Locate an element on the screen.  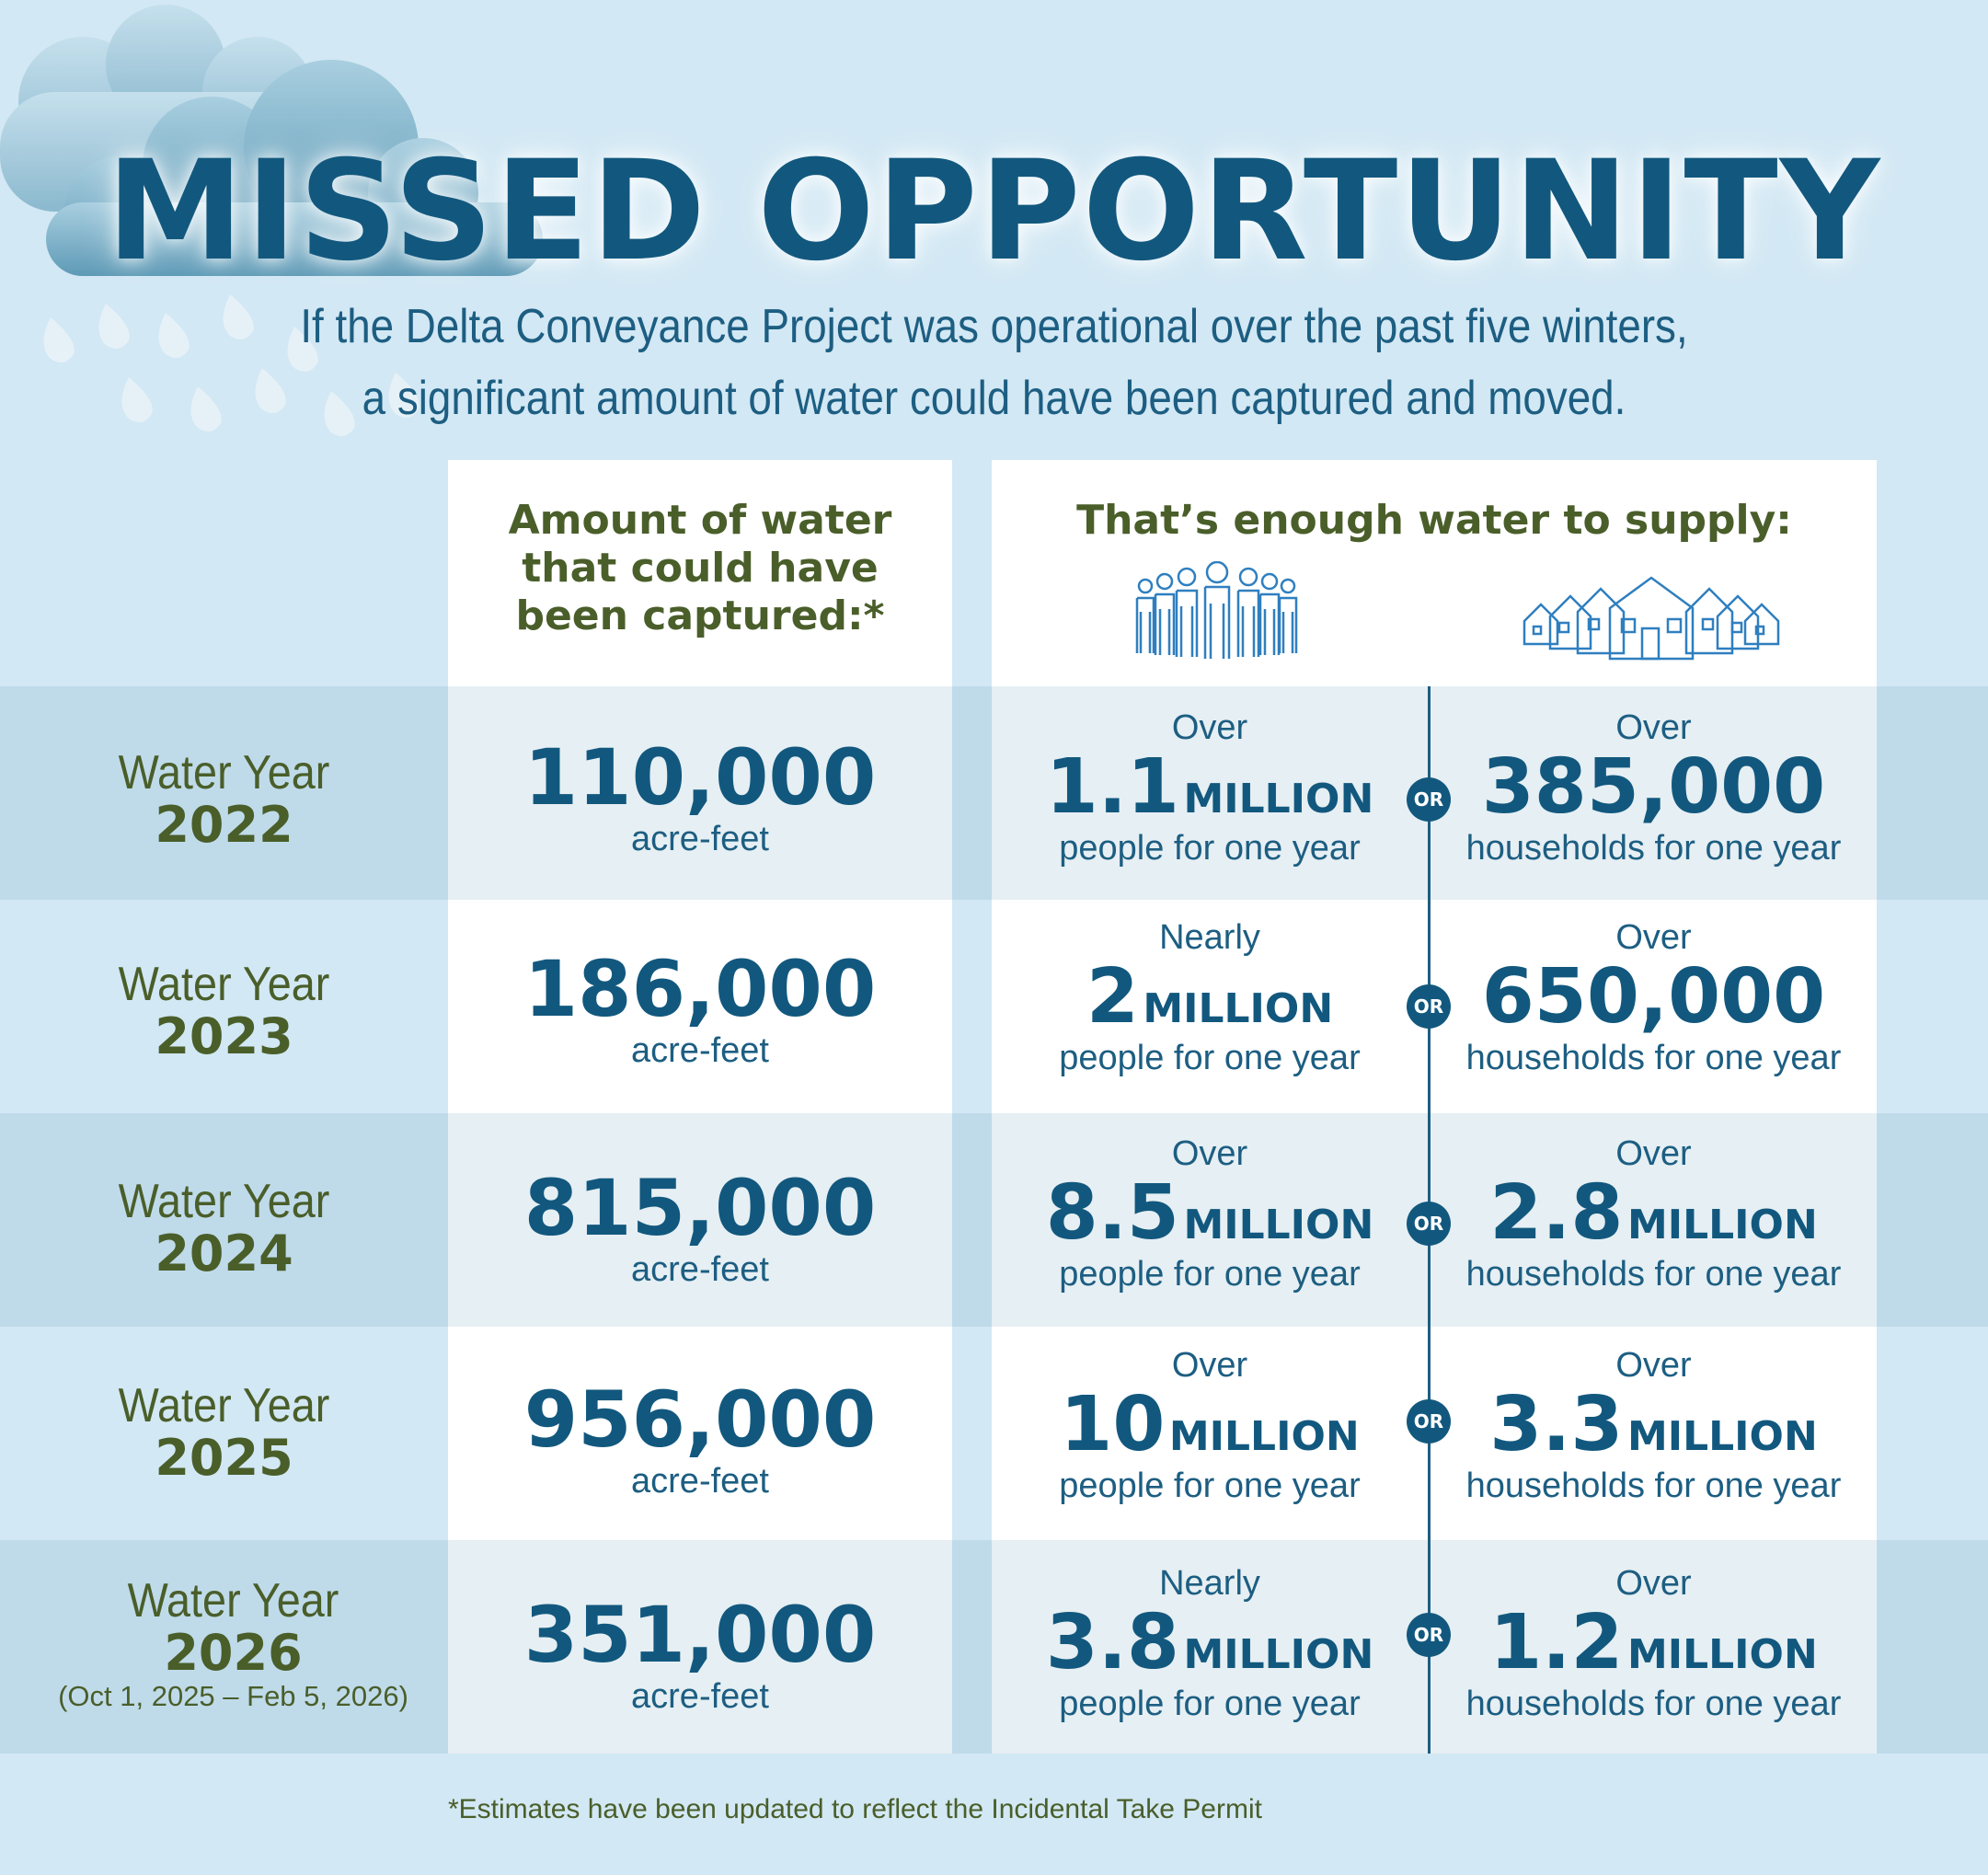
year-value: 2026 is located at coordinates (233, 1653).